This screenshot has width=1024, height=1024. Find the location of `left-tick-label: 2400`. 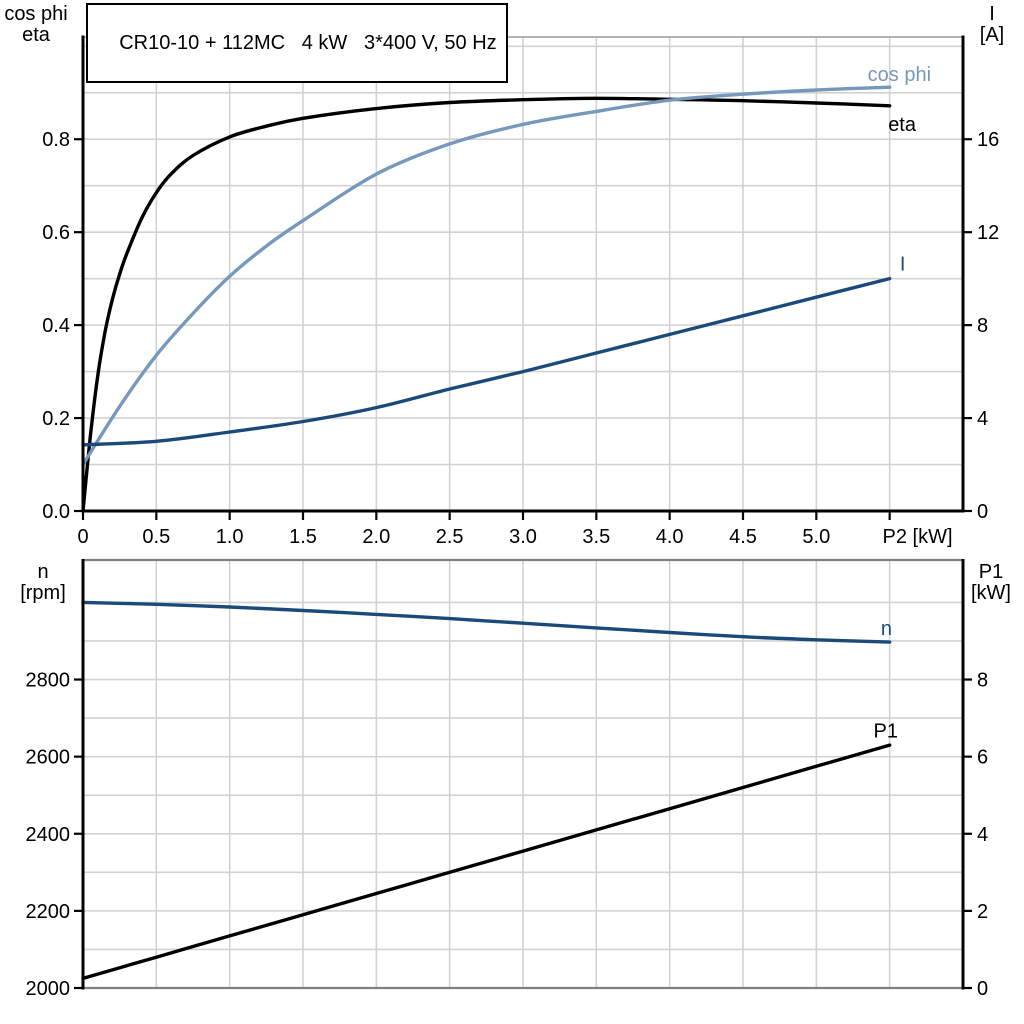

left-tick-label: 2400 is located at coordinates (48, 835).